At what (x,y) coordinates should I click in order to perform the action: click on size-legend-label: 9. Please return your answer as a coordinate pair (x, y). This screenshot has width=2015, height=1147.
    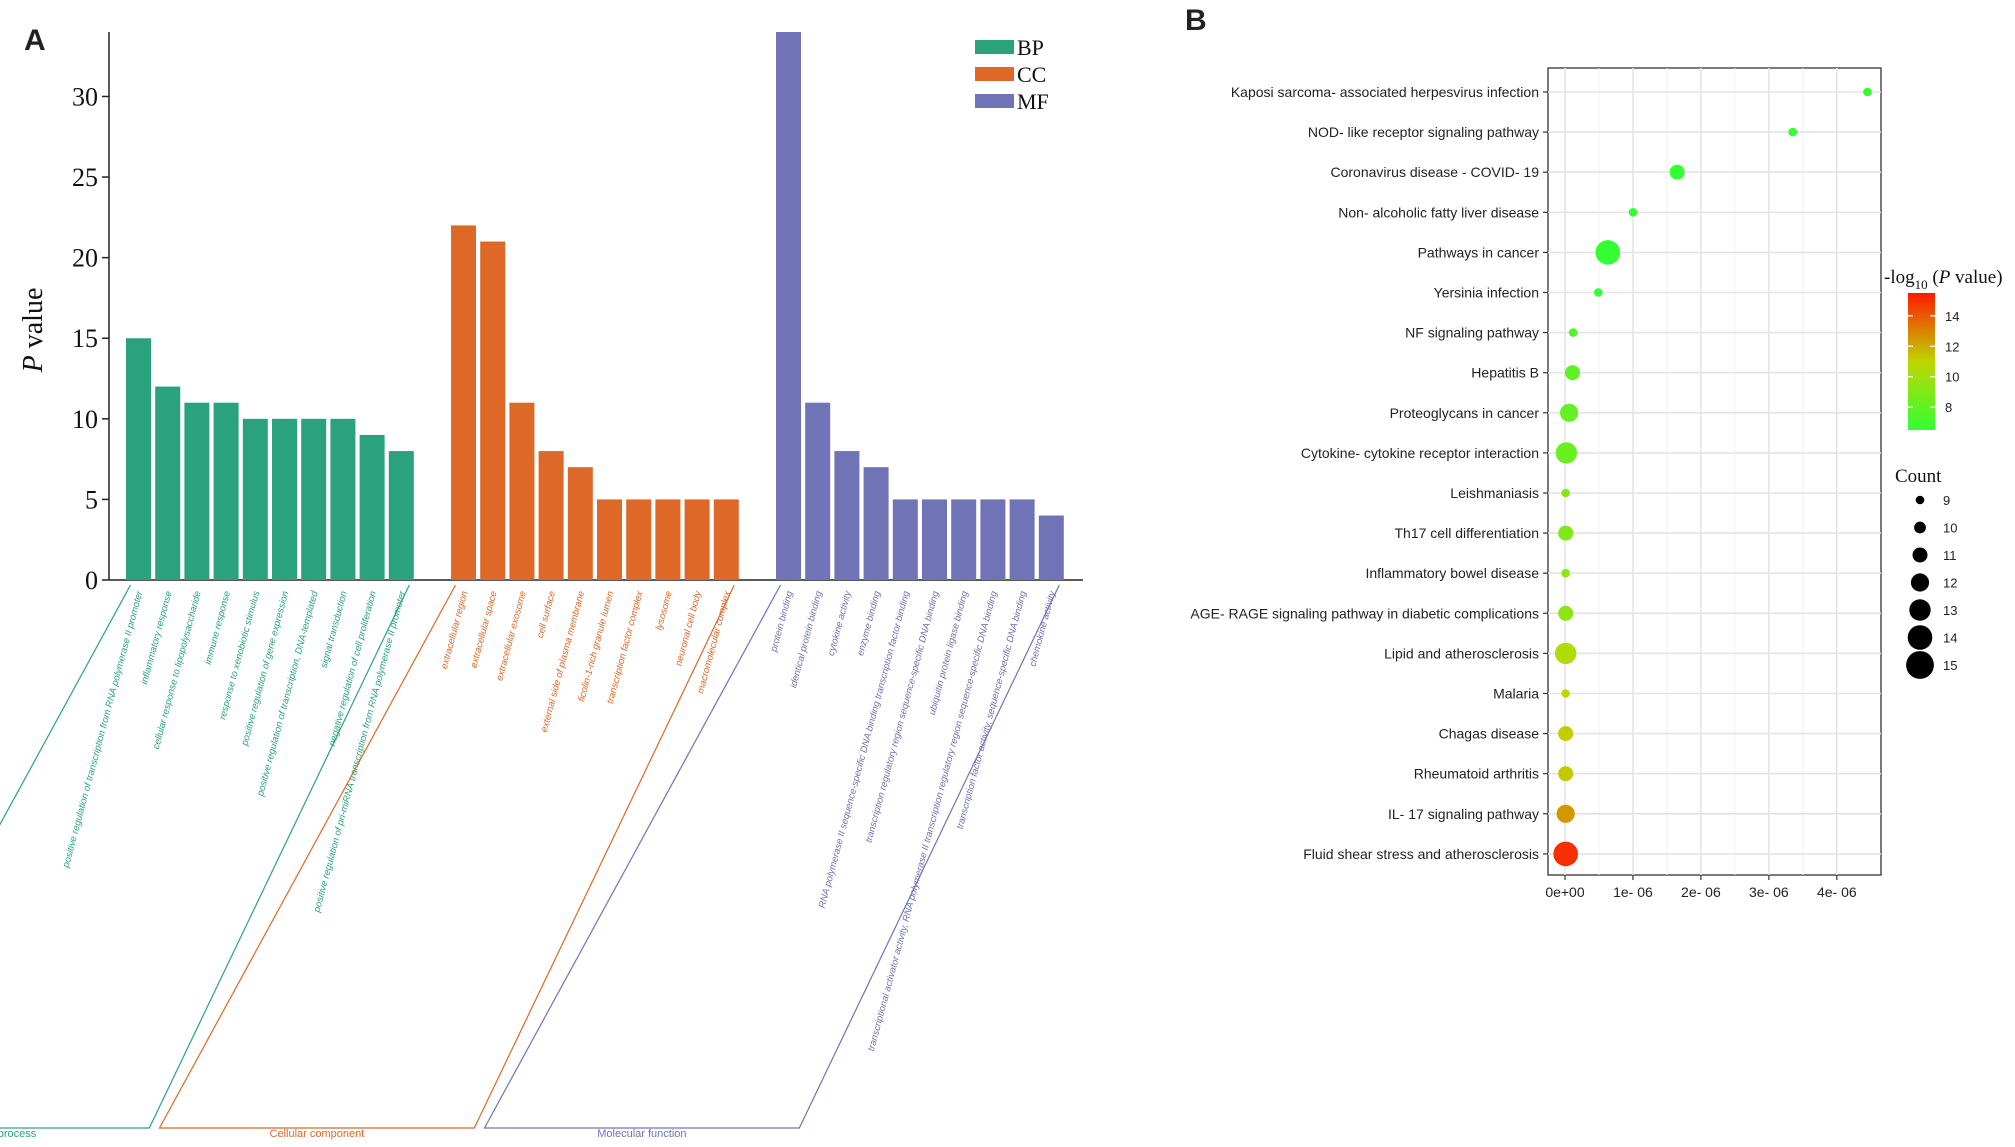
    Looking at the image, I should click on (1946, 500).